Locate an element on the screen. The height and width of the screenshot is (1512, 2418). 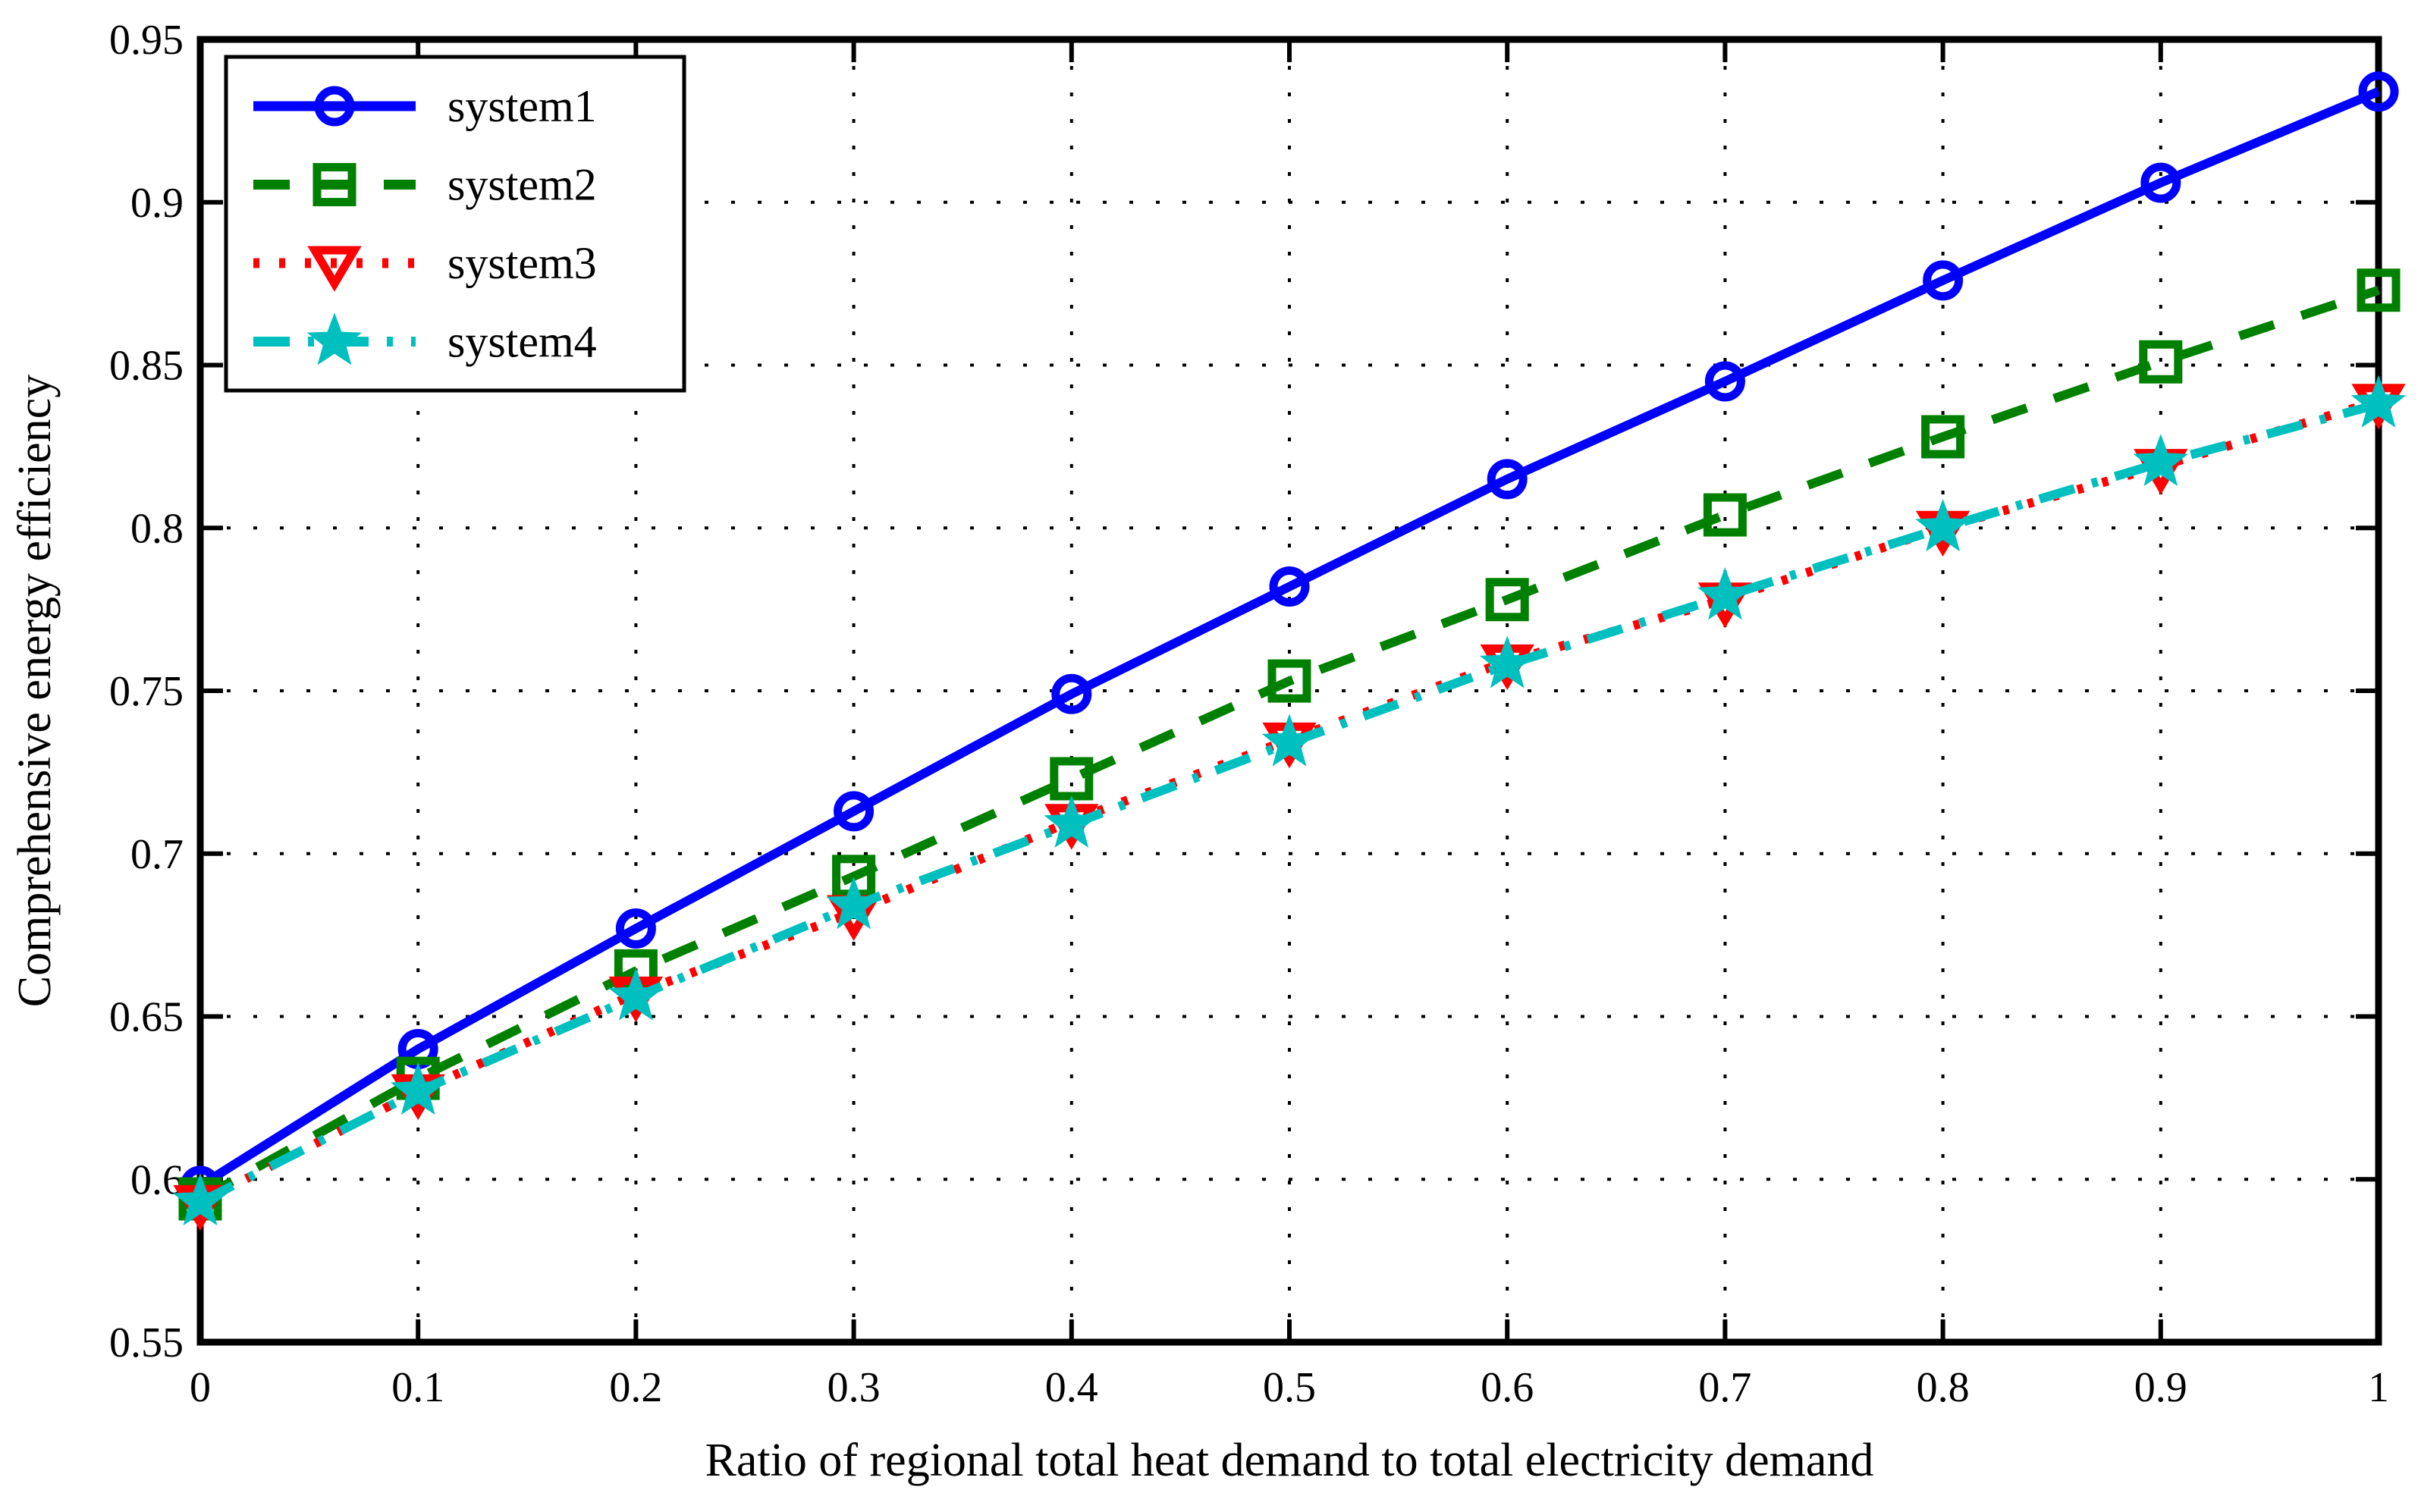
legend-item-system2: system2 is located at coordinates (425, 185).